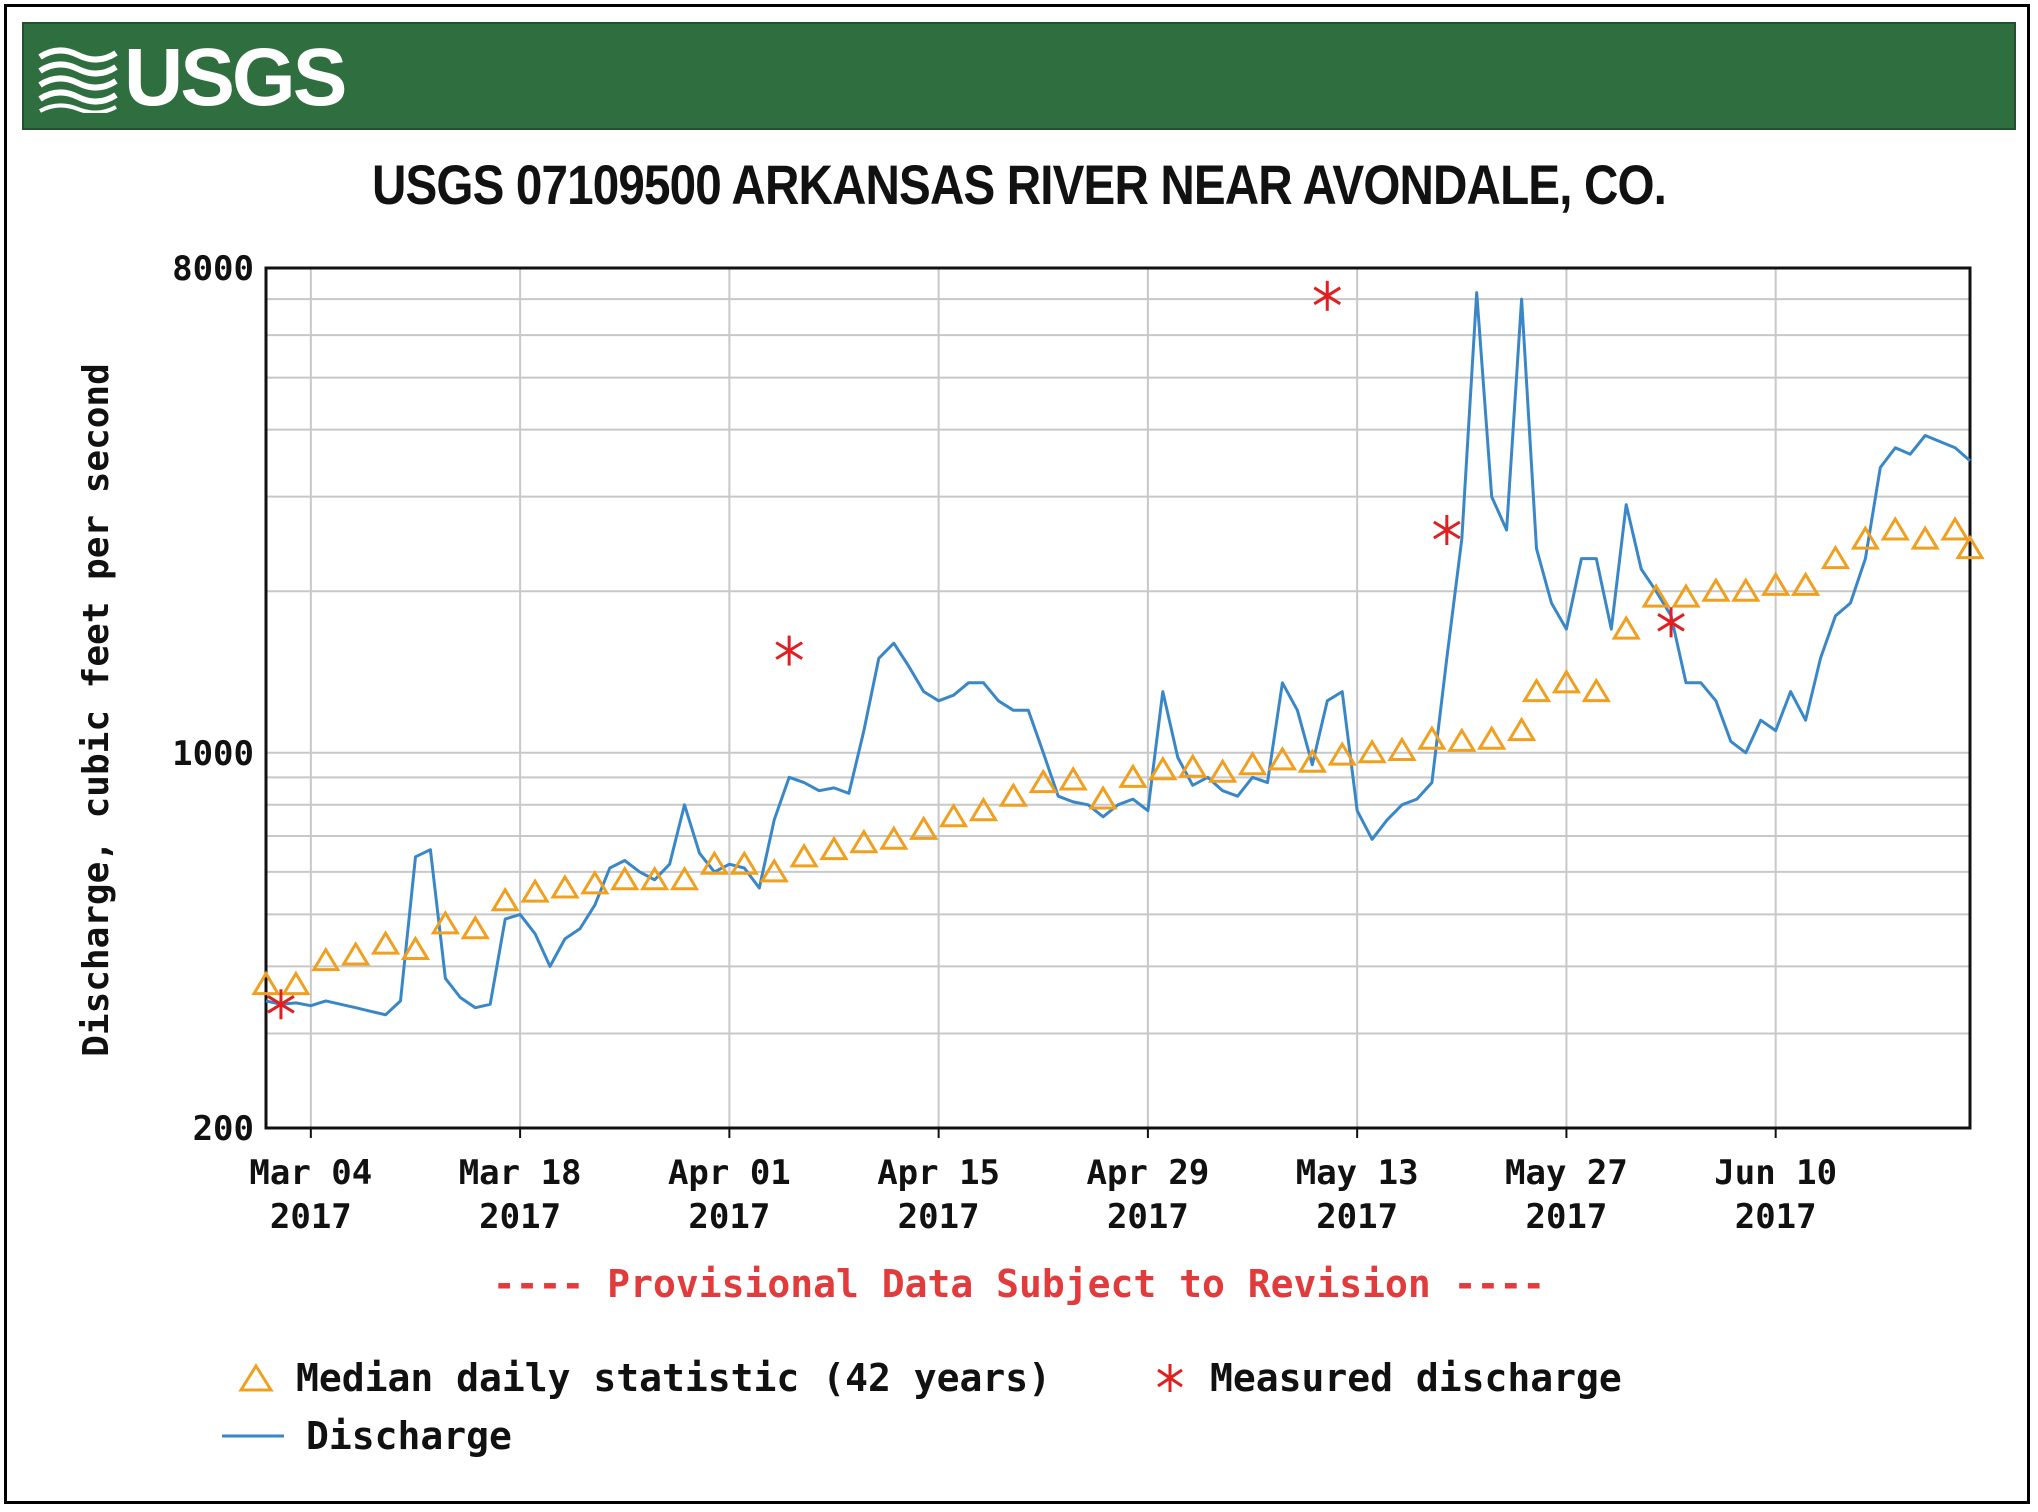  Describe the element at coordinates (1170, 1378) in the screenshot. I see `asterisk-icon` at that location.